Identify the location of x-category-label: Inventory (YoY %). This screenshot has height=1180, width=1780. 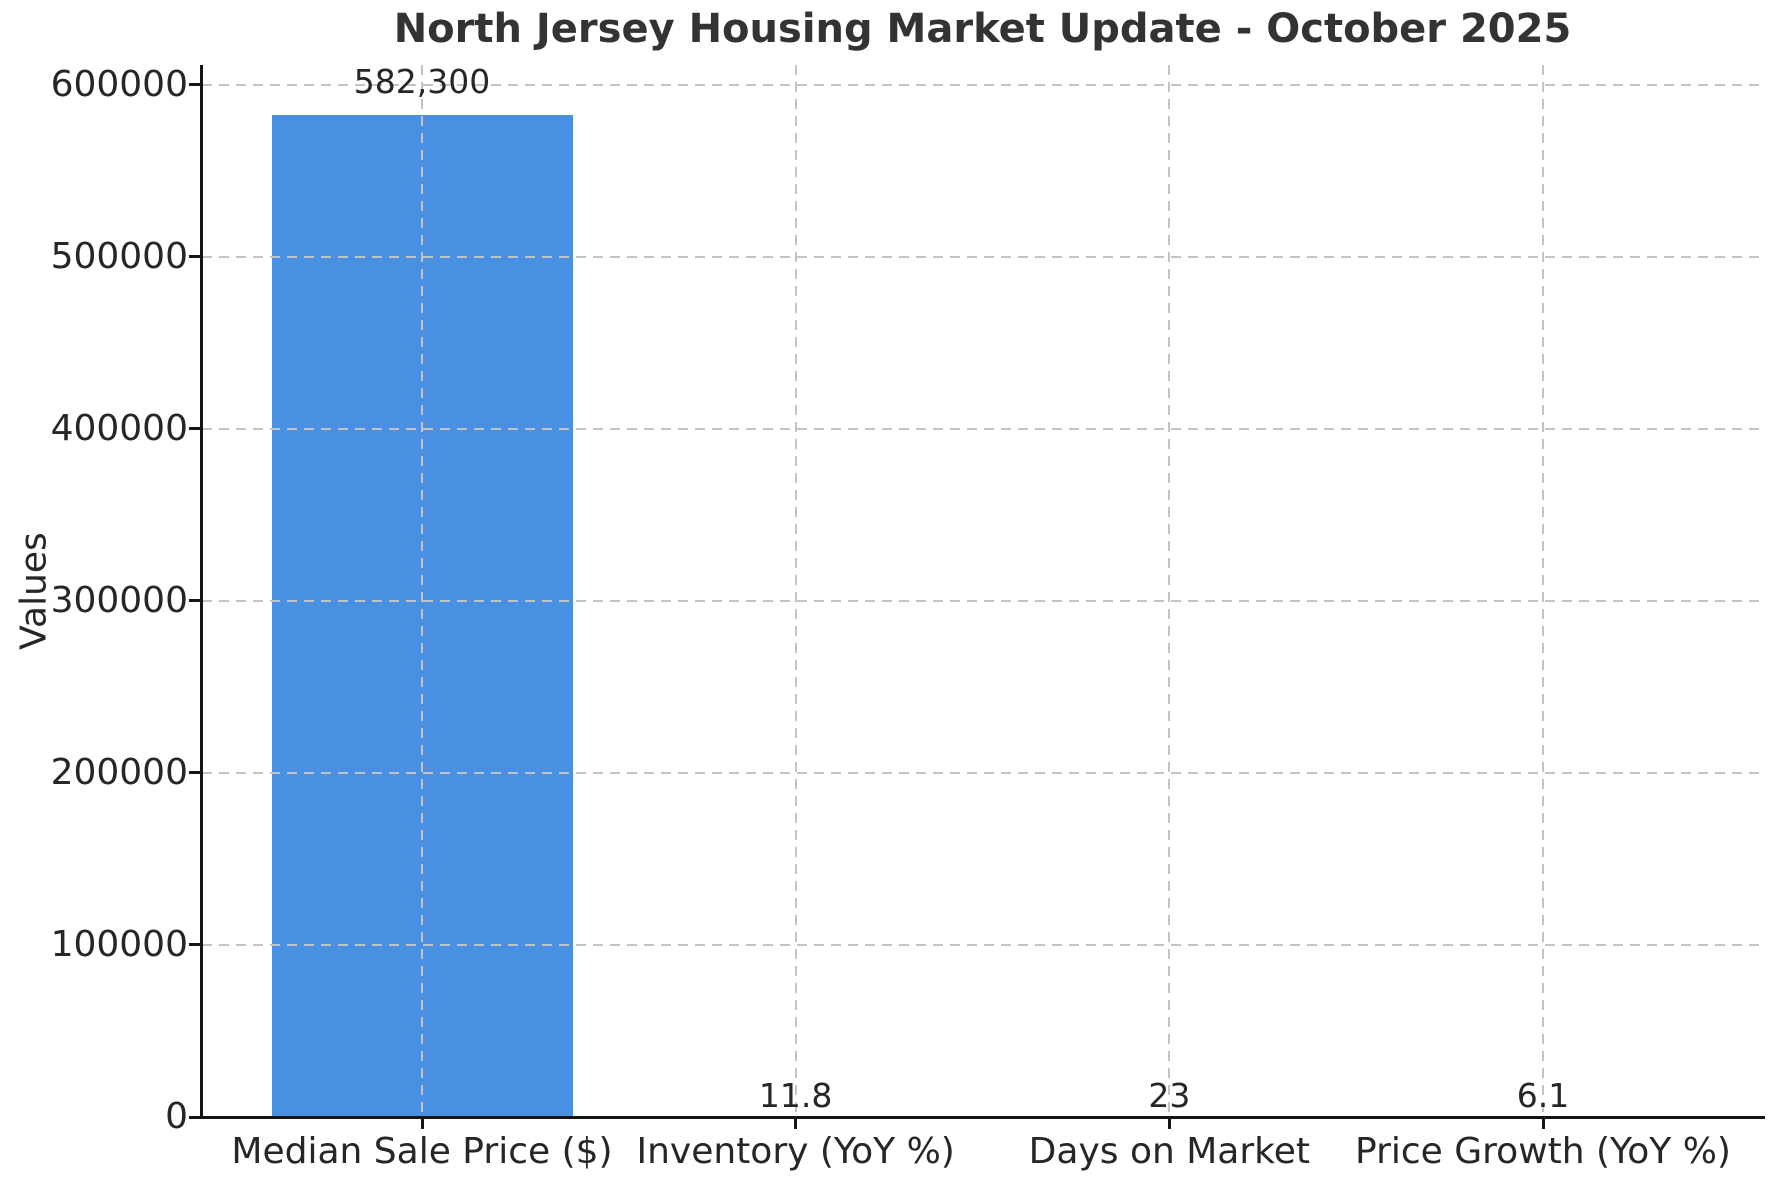
(795, 1151).